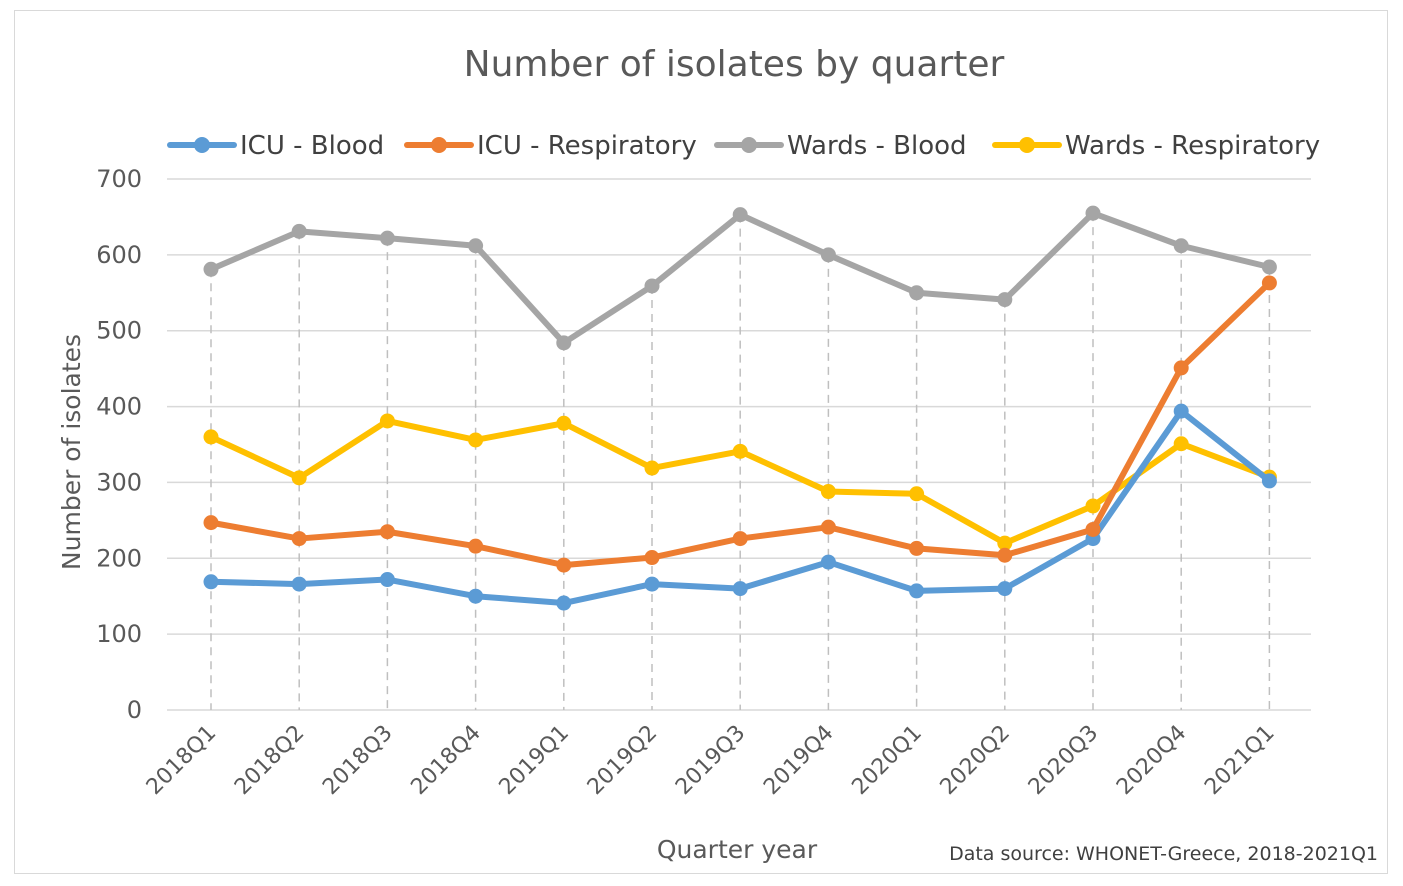  What do you see at coordinates (119, 179) in the screenshot?
I see `y-tick-label: 700` at bounding box center [119, 179].